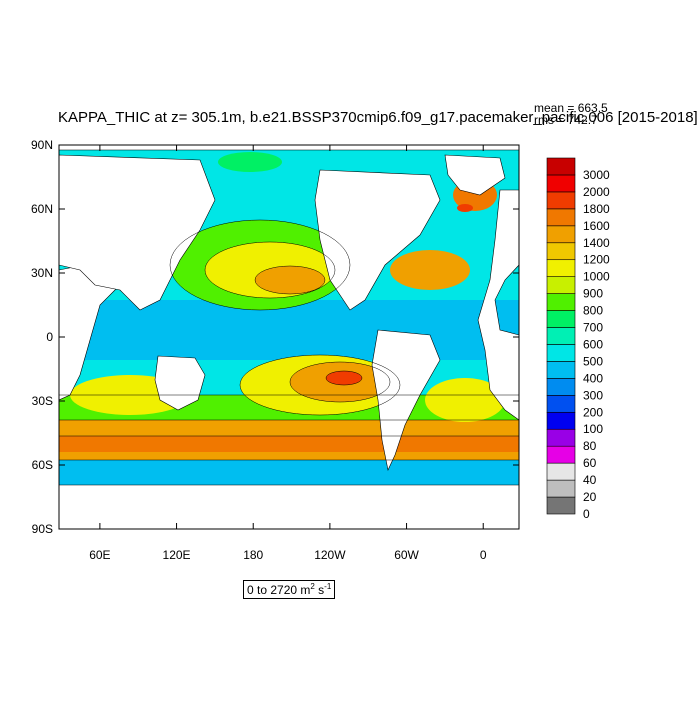 This screenshot has height=705, width=700. Describe the element at coordinates (290, 280) in the screenshot. I see `ocean-field-north-pacific-orange` at that location.